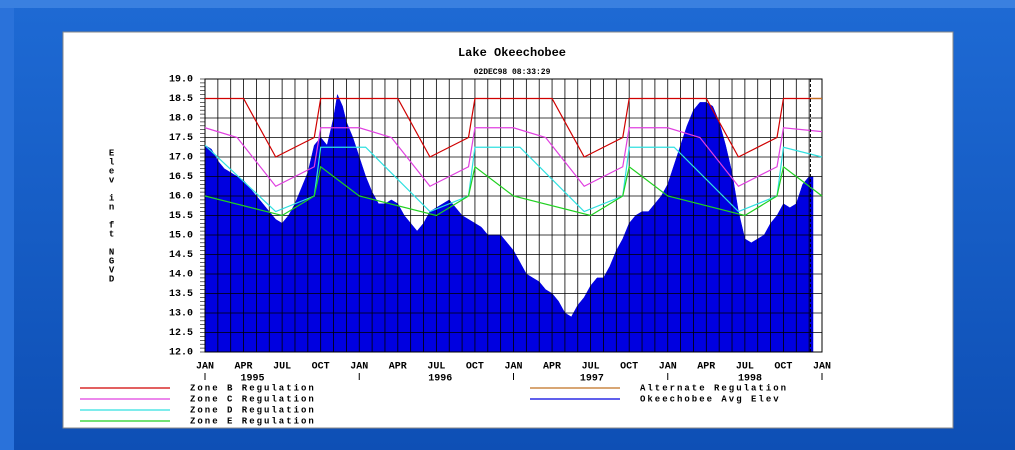 The width and height of the screenshot is (1015, 450). Describe the element at coordinates (512, 72) in the screenshot. I see `chart-subtitle: 02DEC98 08:33:29` at that location.